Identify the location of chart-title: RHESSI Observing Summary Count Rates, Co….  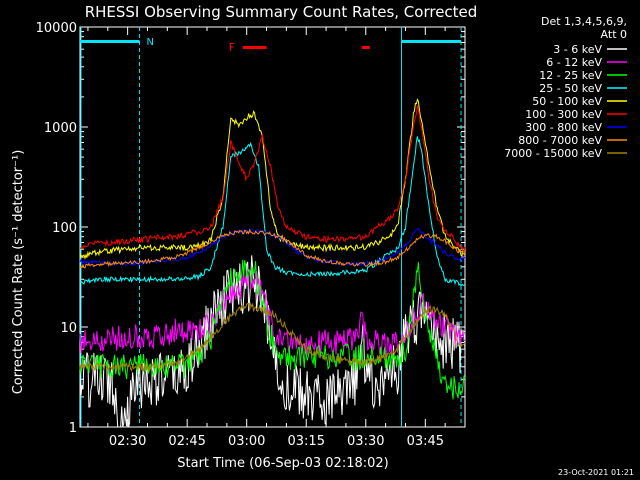
(281, 12).